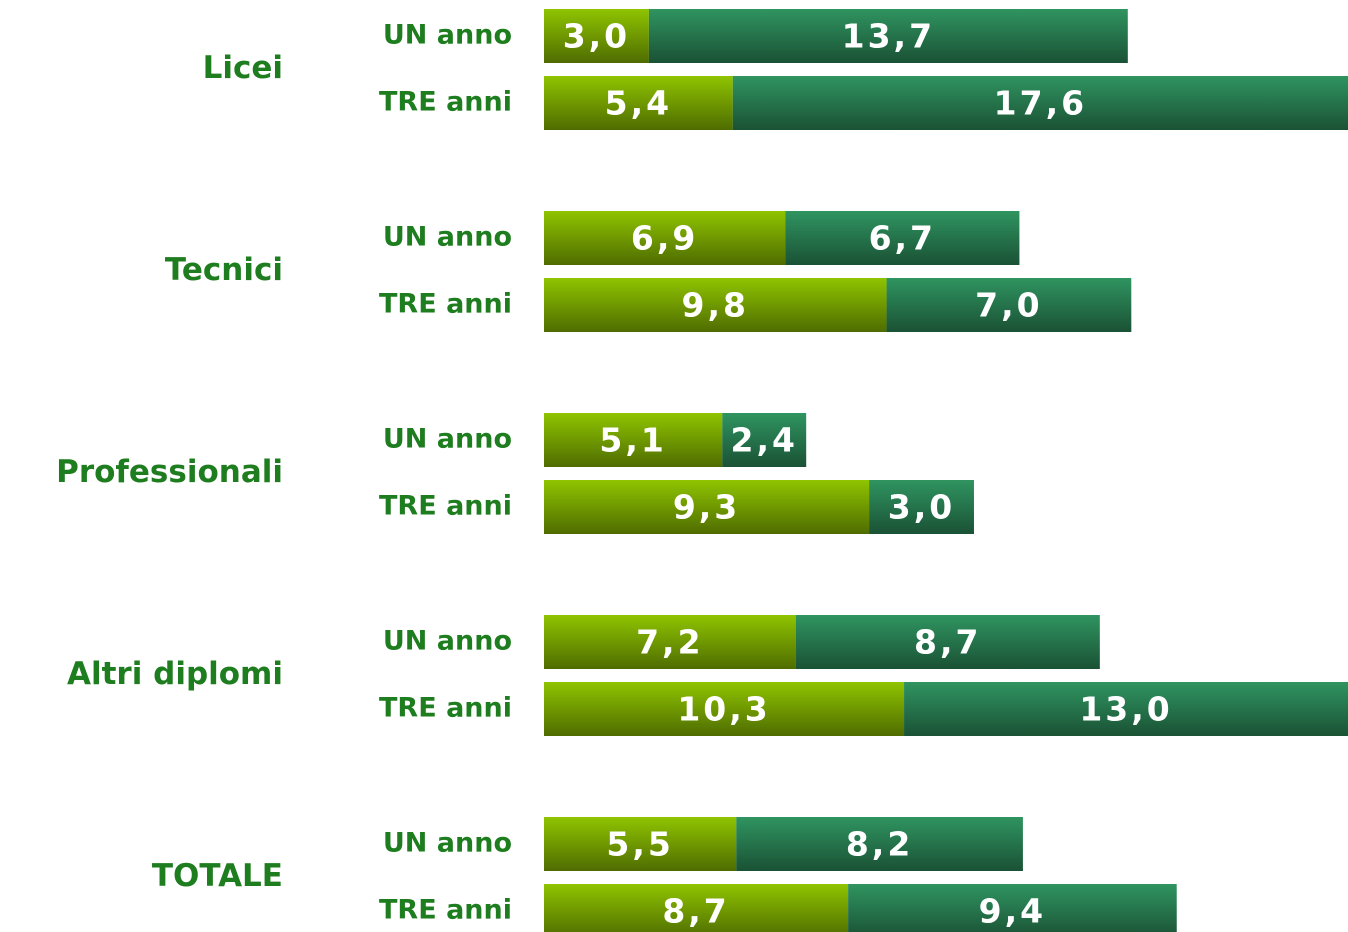  I want to click on value-label: 17,6, so click(1040, 103).